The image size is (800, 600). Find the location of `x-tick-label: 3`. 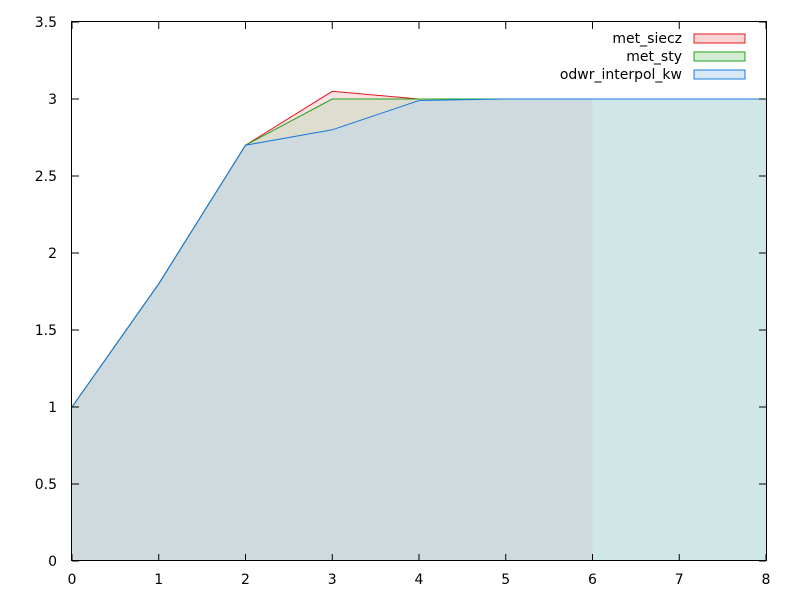

x-tick-label: 3 is located at coordinates (332, 580).